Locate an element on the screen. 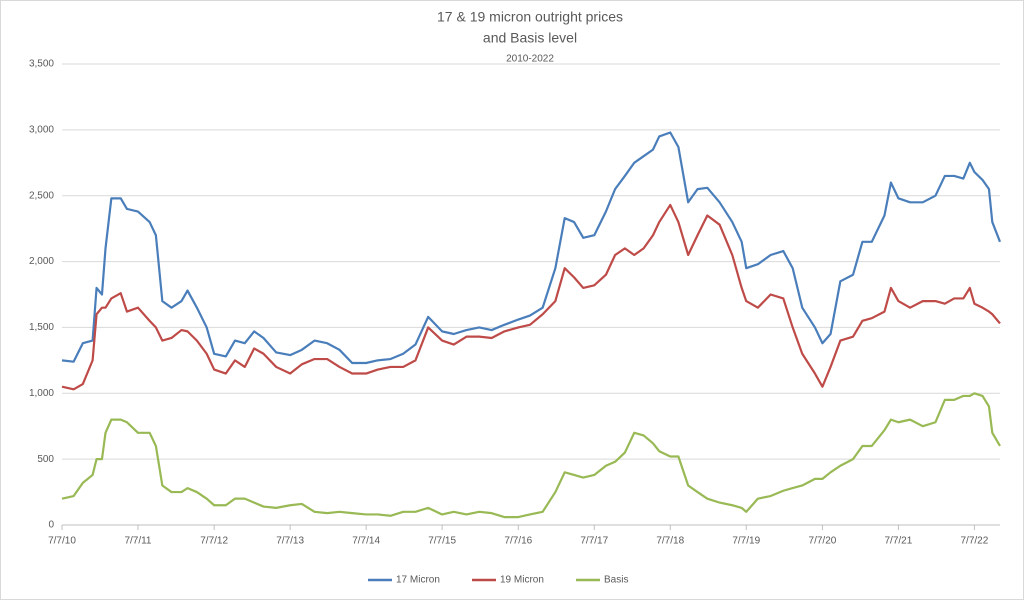 Image resolution: width=1024 pixels, height=600 pixels. legend-label: Basis is located at coordinates (616, 580).